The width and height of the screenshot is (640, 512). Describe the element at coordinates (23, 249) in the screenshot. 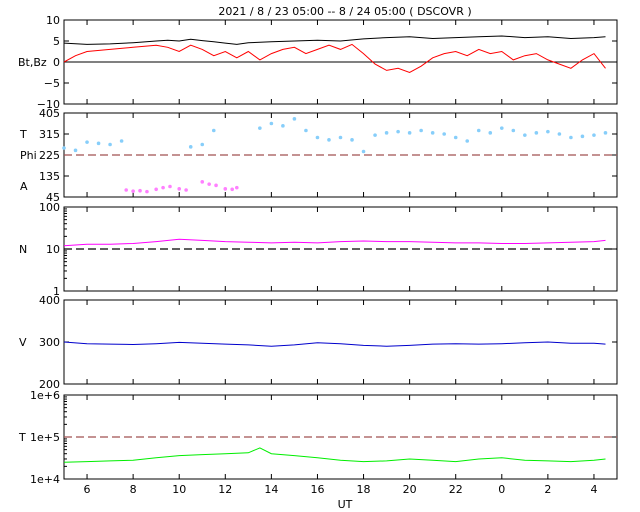

I see `y-axis-label: N` at that location.